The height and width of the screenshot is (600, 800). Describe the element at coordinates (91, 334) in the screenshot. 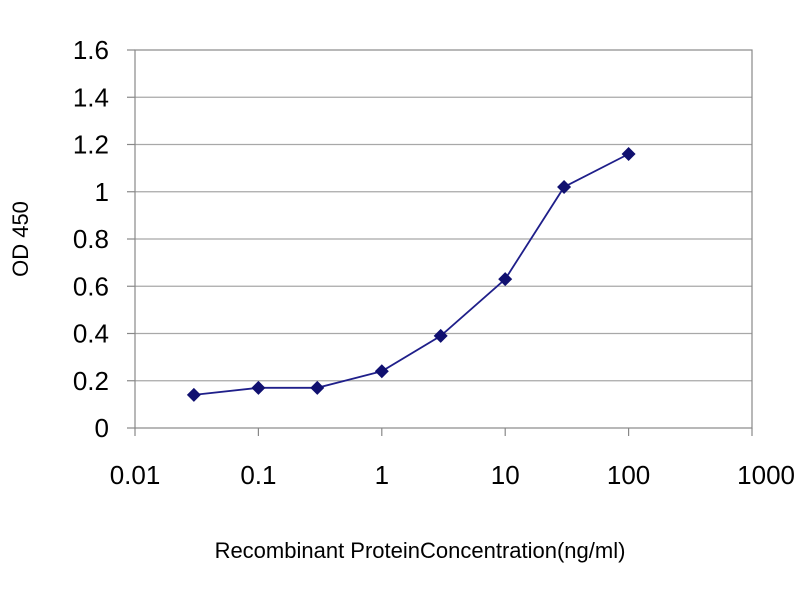

I see `y-tick-label: 0.4` at that location.